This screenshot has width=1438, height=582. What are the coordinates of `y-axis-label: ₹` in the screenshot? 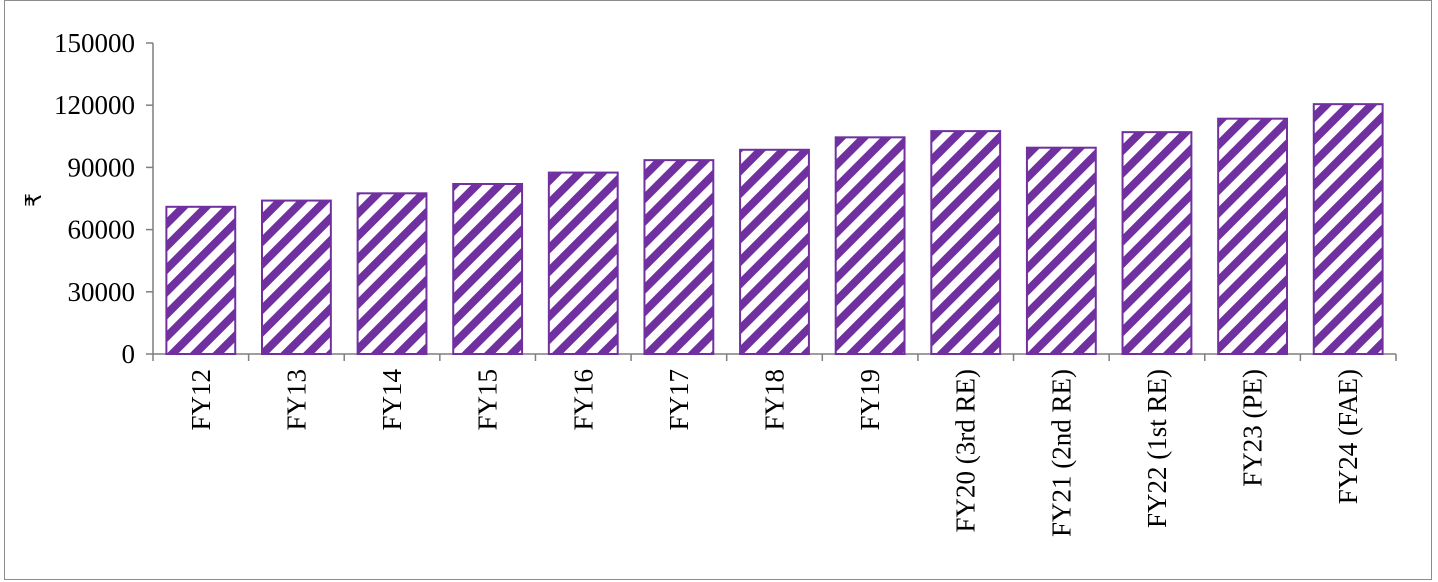 It's located at (34, 200).